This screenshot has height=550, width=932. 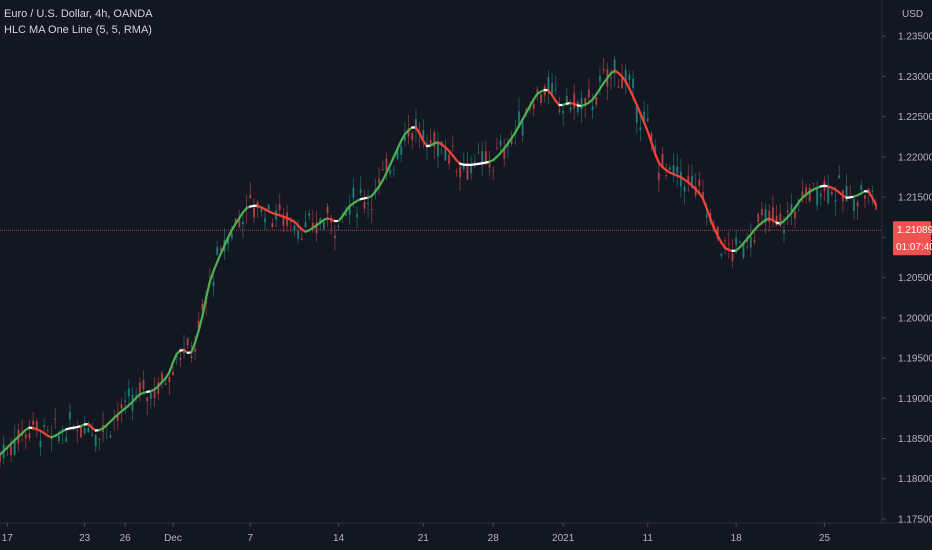 What do you see at coordinates (251, 538) in the screenshot?
I see `x-tick-label: 7` at bounding box center [251, 538].